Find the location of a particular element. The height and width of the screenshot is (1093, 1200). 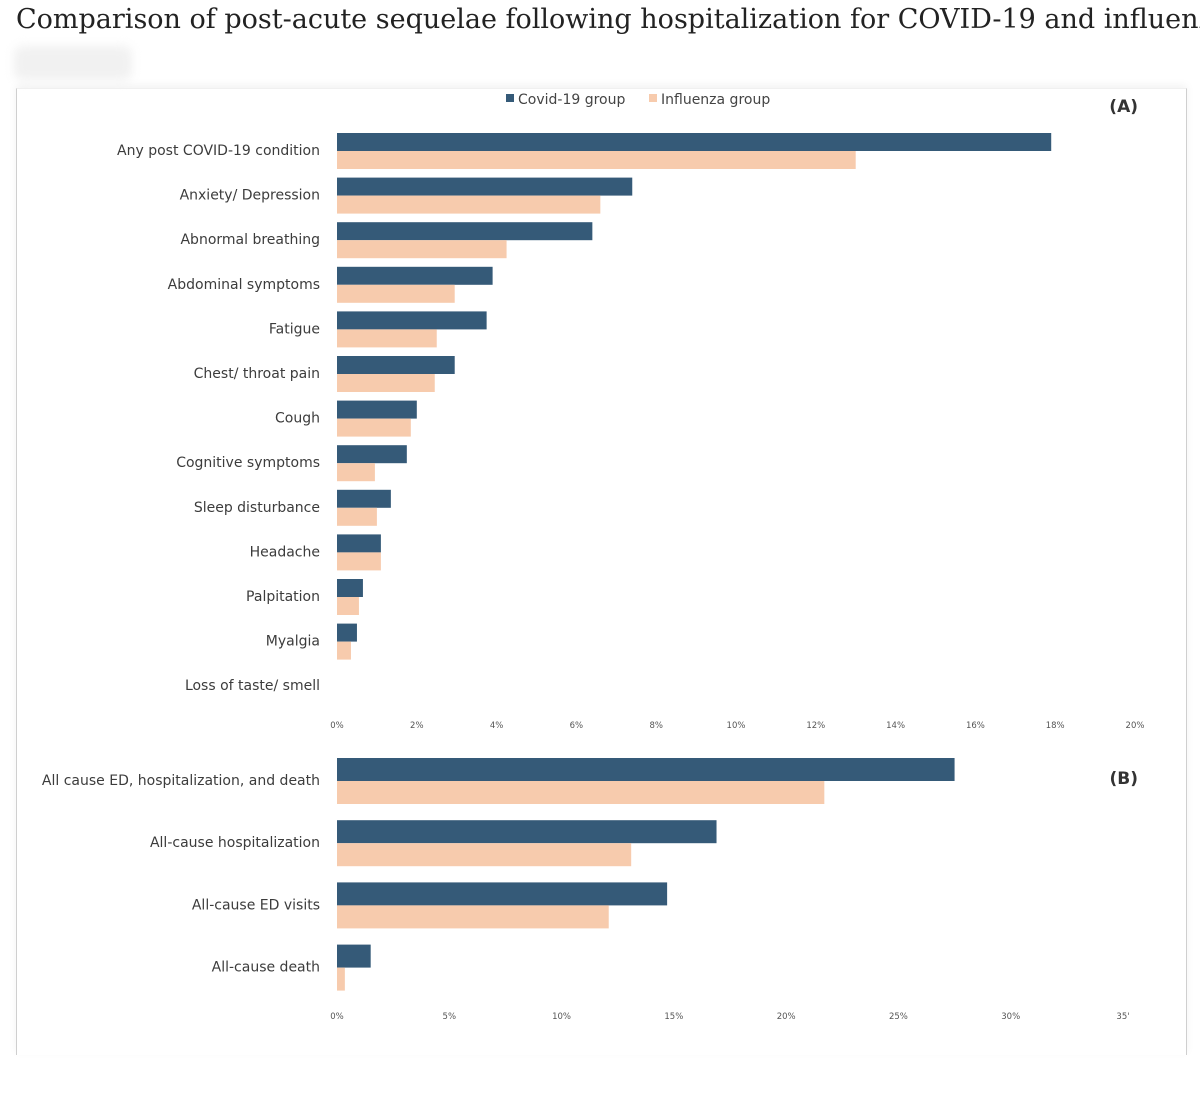

category-label-loss-of-taste-smell: Loss of taste/ smell is located at coordinates (252, 686).